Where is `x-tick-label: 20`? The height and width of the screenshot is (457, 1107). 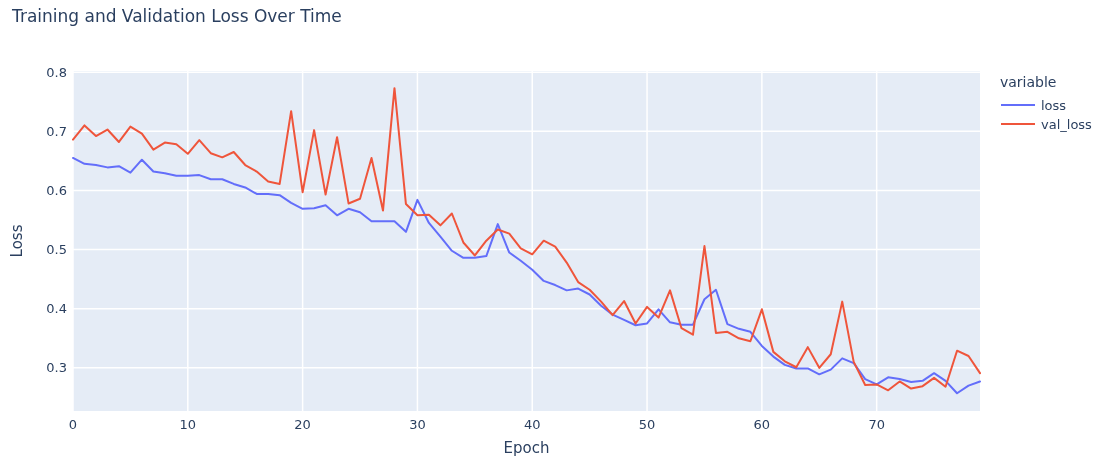 x-tick-label: 20 is located at coordinates (302, 424).